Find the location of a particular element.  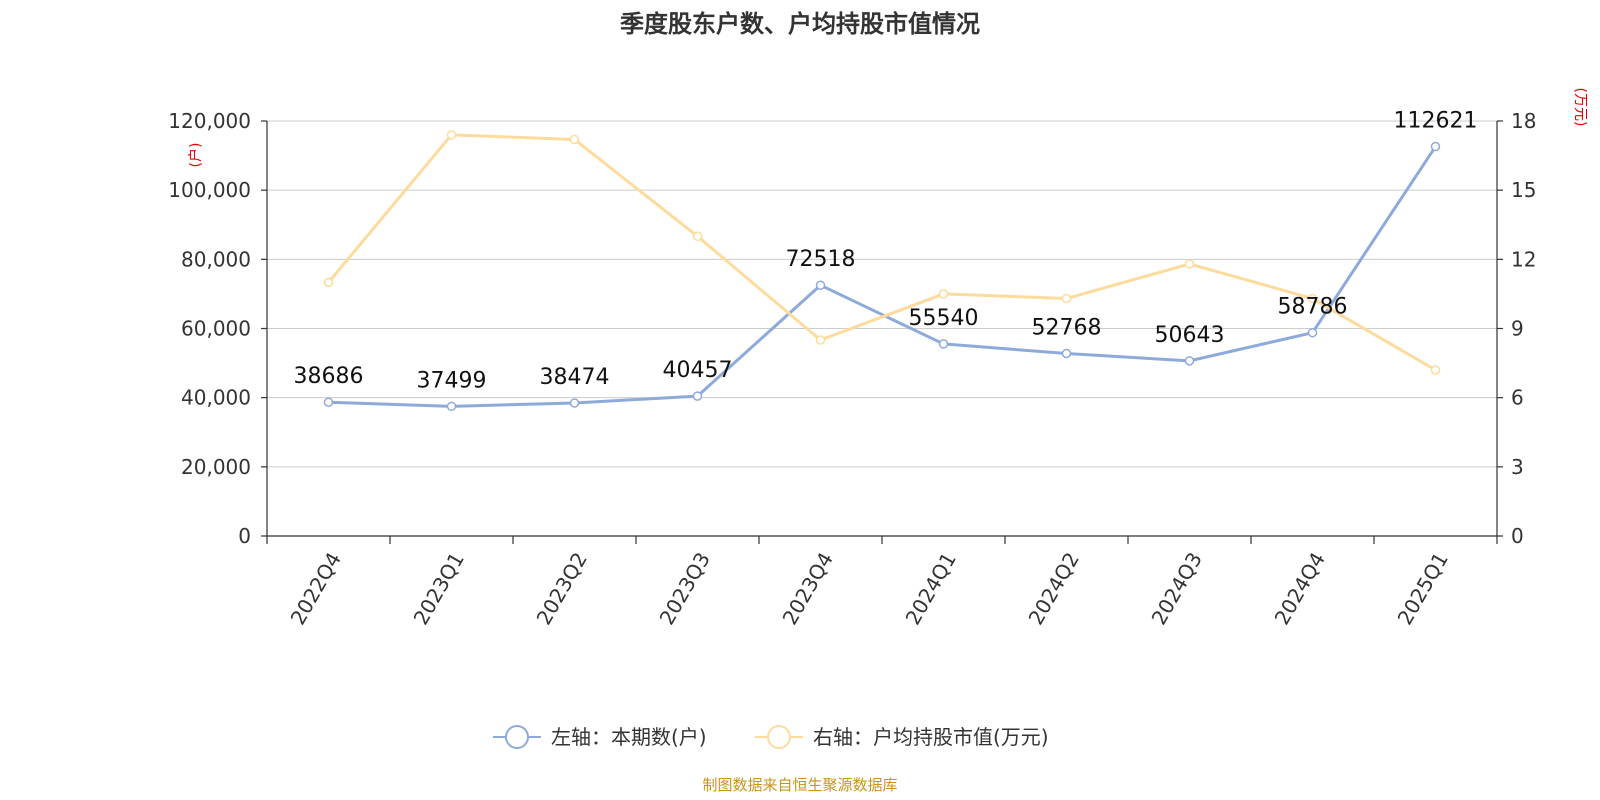

x-axis-tick-label: 2025Q1 is located at coordinates (1423, 588).